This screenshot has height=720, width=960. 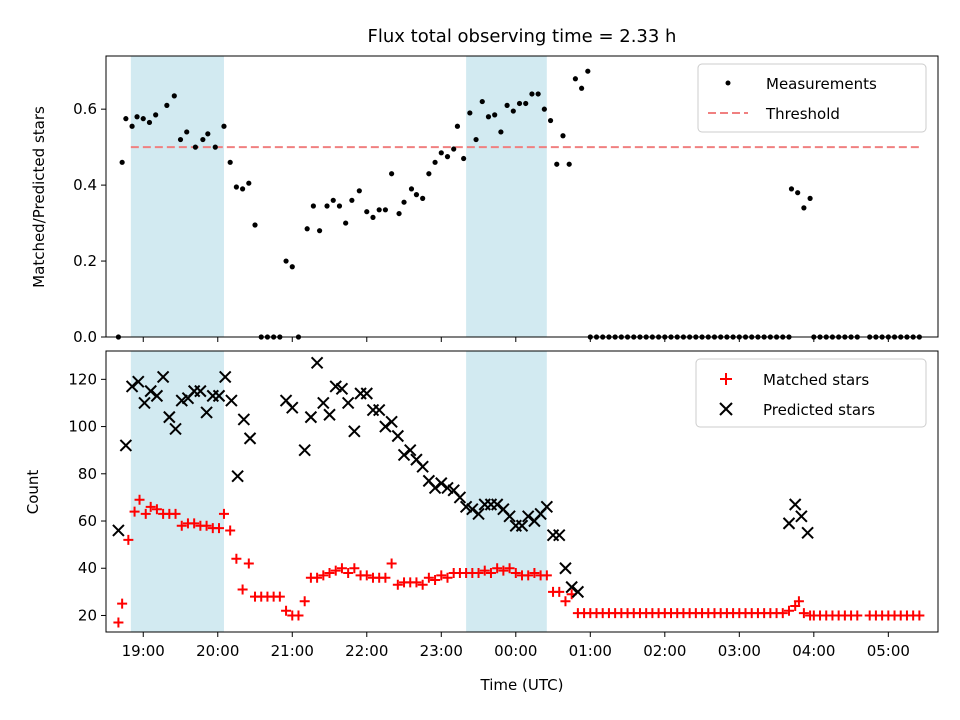 I want to click on x-tick-label: 03:00, so click(x=739, y=651).